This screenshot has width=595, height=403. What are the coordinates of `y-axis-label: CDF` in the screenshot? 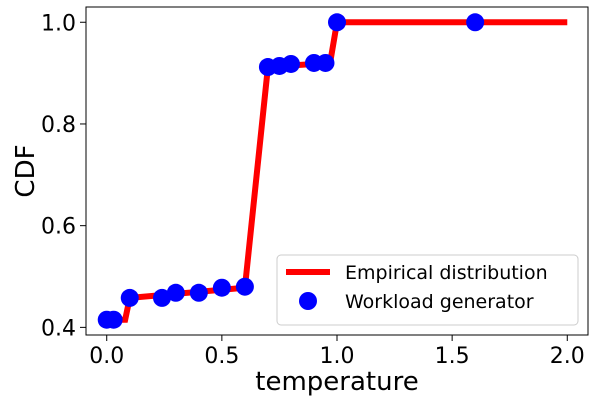 It's located at (26, 170).